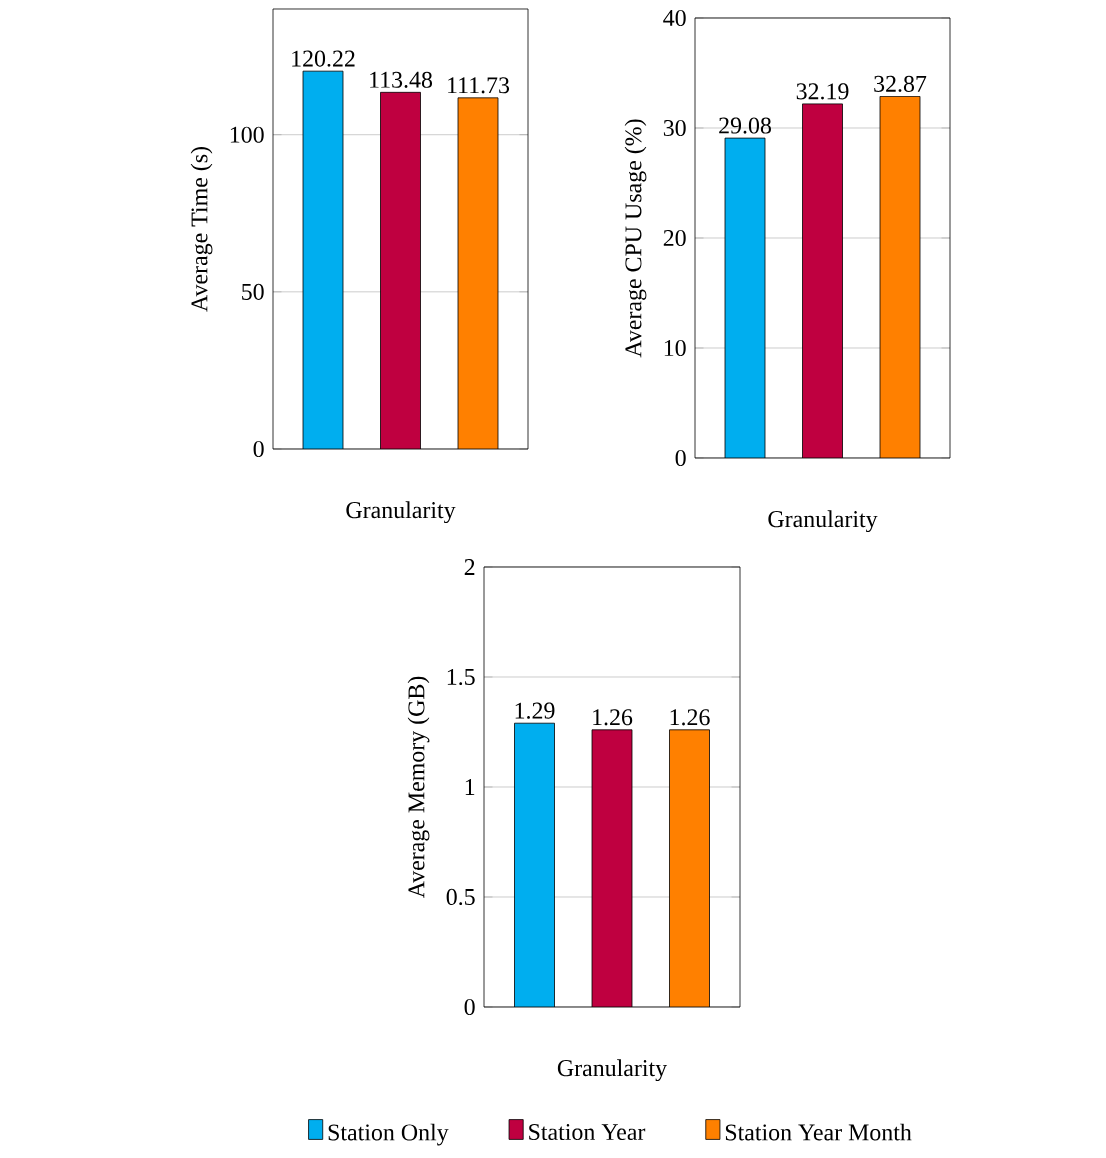 The width and height of the screenshot is (1106, 1158). Describe the element at coordinates (388, 1134) in the screenshot. I see `legend-label: Station Only` at that location.